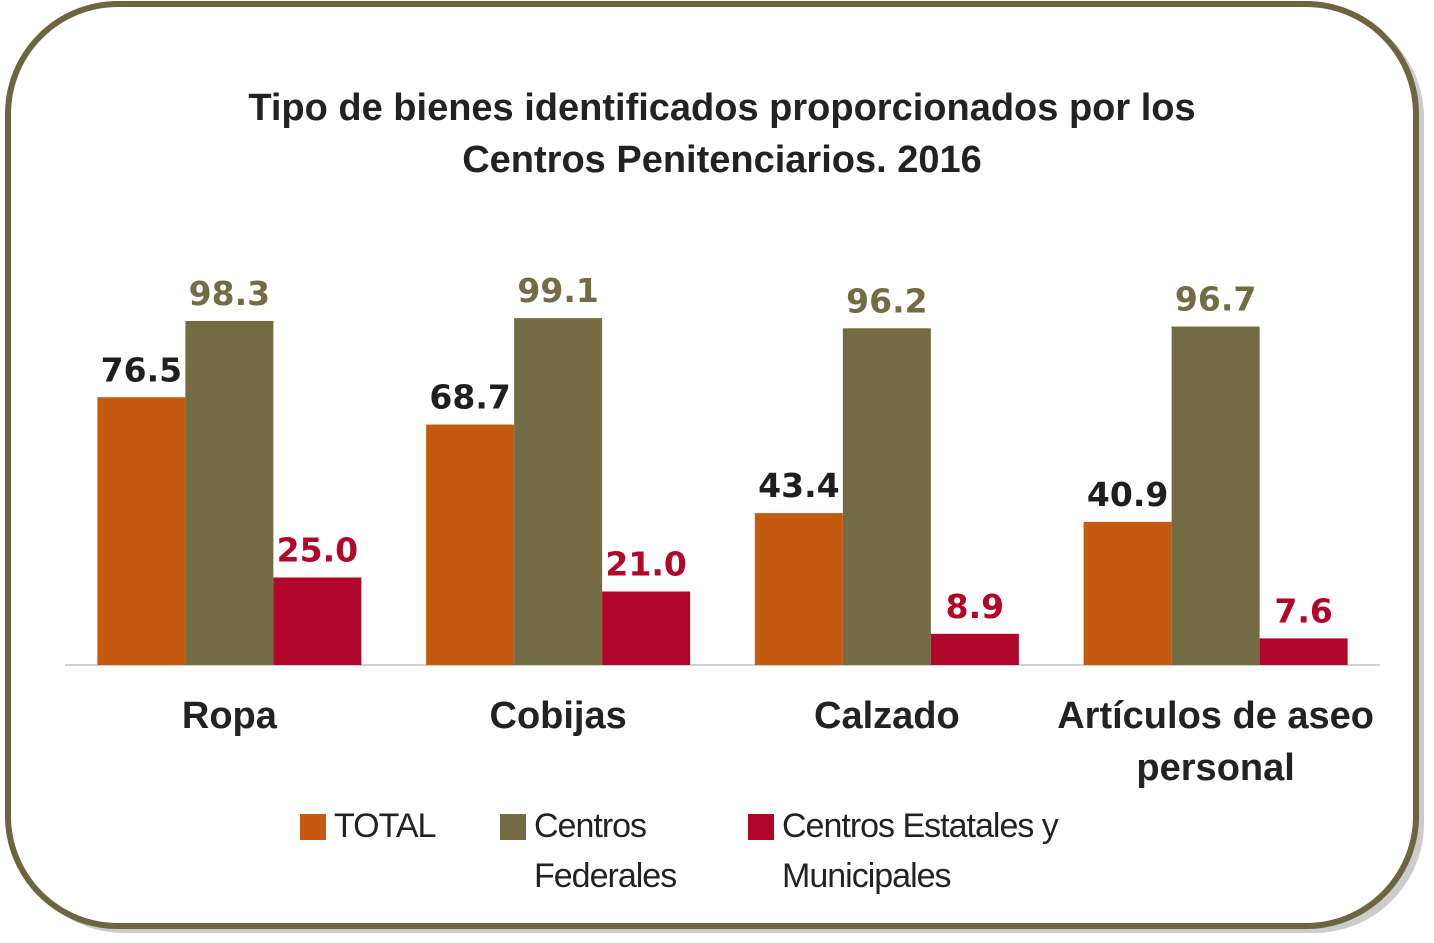 This screenshot has width=1434, height=943. I want to click on data-label: 43.4, so click(798, 485).